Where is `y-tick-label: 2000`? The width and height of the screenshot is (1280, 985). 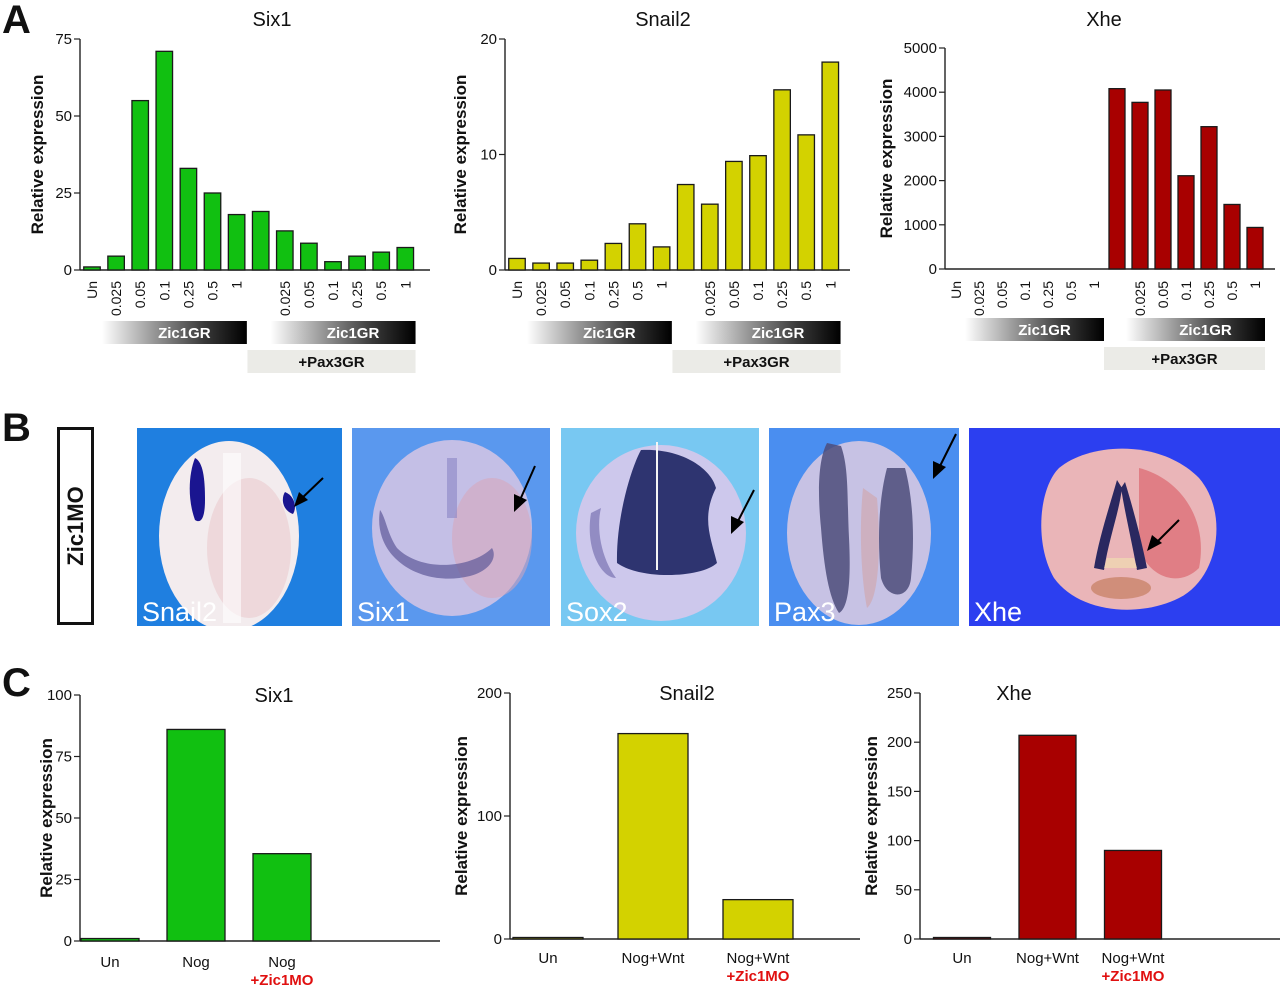
y-tick-label: 2000 is located at coordinates (920, 181).